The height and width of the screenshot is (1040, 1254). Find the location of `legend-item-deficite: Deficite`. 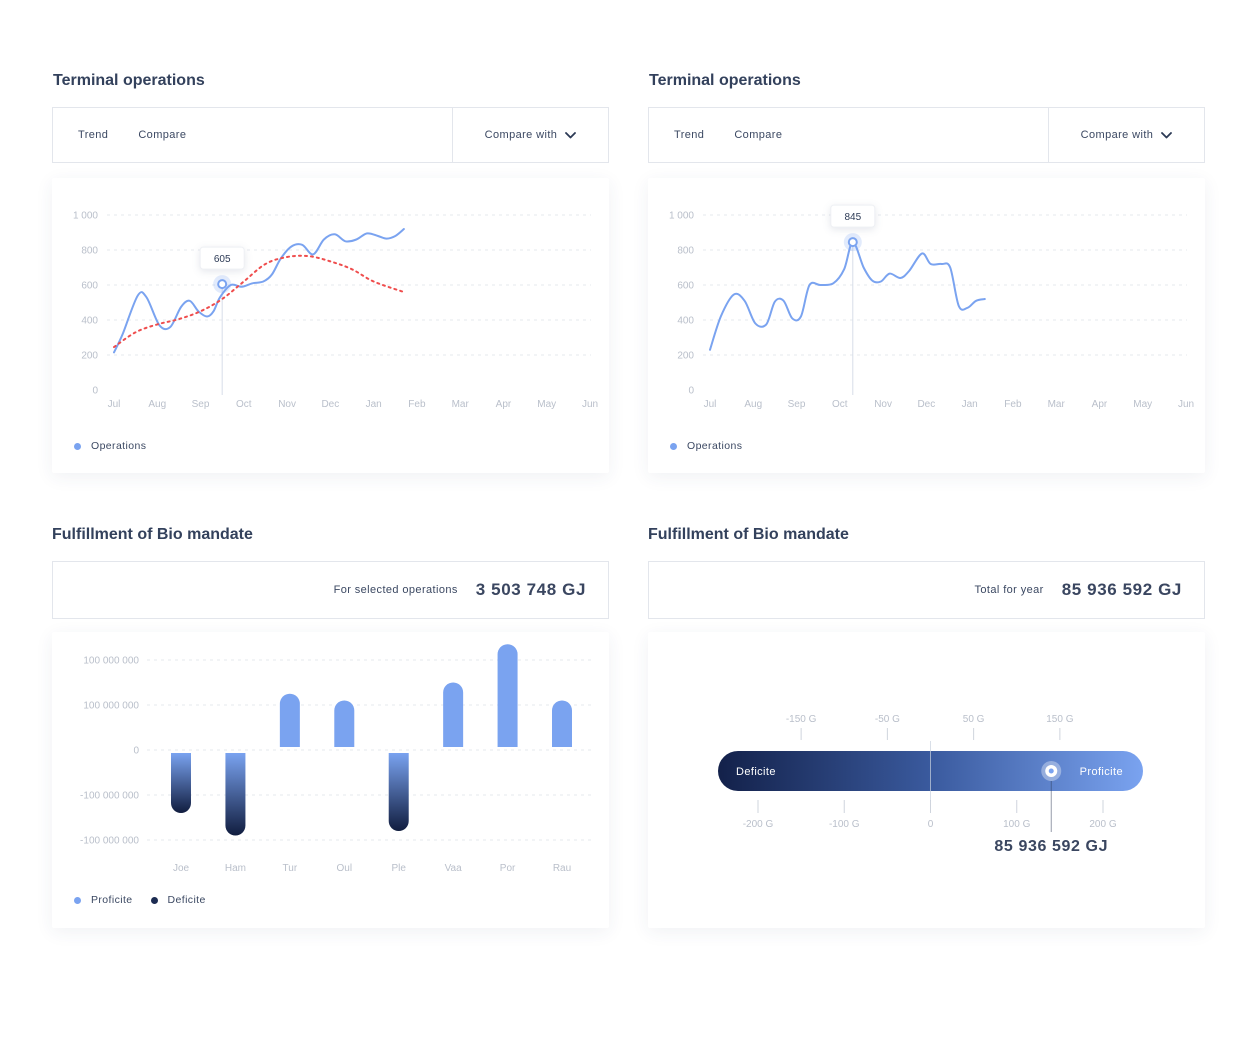

legend-item-deficite: Deficite is located at coordinates (178, 900).